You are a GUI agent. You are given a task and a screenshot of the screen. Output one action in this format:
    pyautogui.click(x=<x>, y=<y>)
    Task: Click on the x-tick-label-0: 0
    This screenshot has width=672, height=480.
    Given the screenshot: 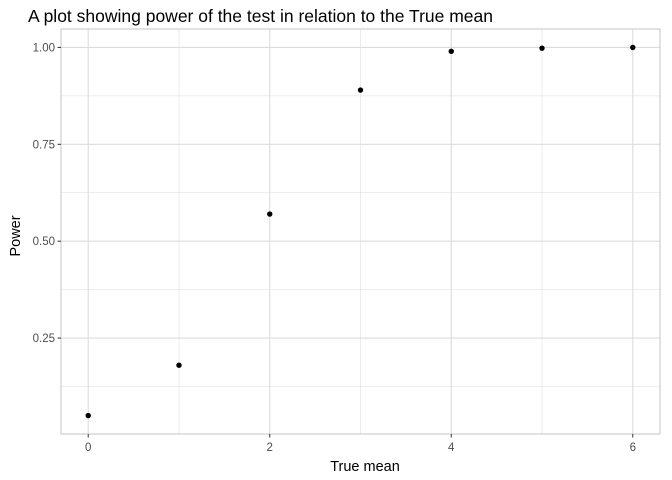 What is the action you would take?
    pyautogui.click(x=88, y=448)
    